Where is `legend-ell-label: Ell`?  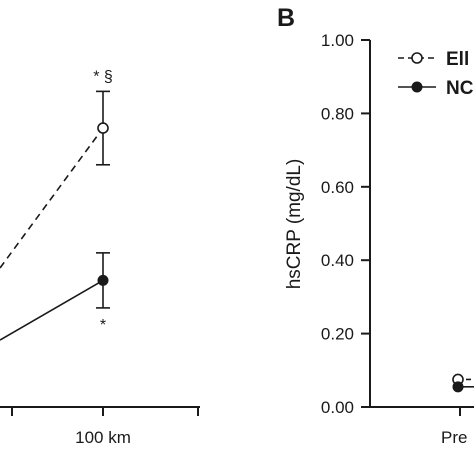 legend-ell-label: Ell is located at coordinates (457, 59).